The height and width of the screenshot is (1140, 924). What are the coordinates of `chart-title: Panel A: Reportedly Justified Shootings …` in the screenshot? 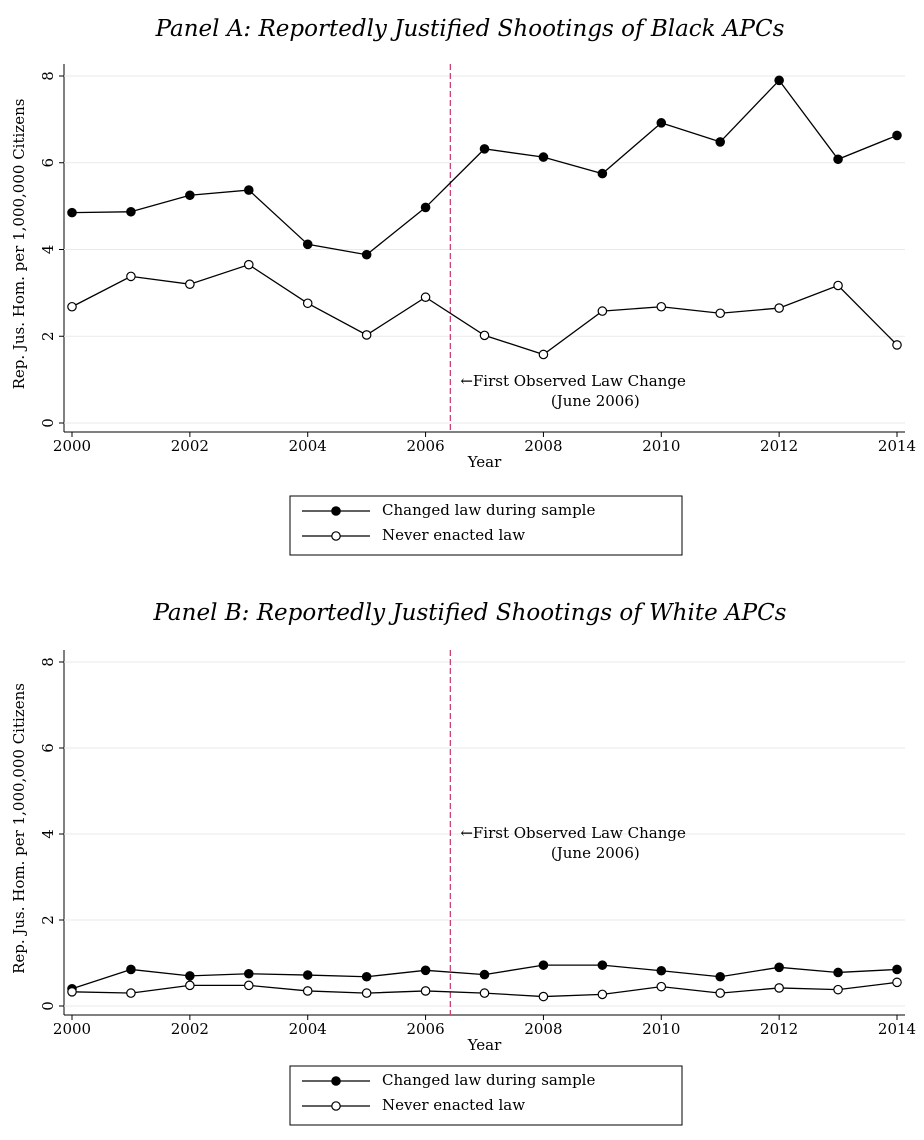 It's located at (470, 29).